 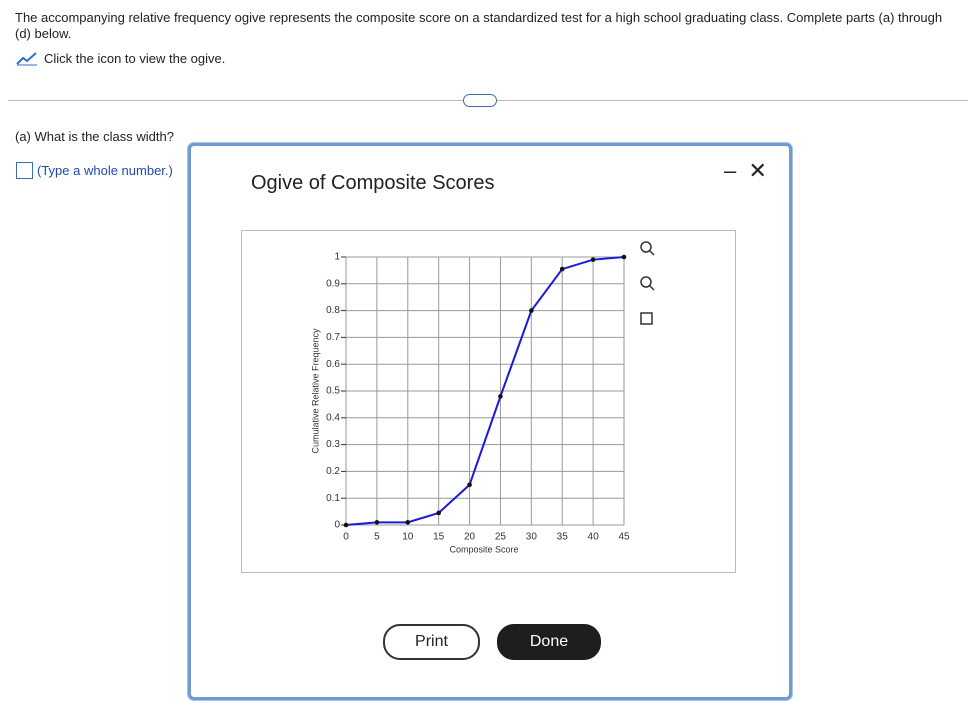 I want to click on chart-title: Ogive of Composite Scores, so click(x=373, y=183).